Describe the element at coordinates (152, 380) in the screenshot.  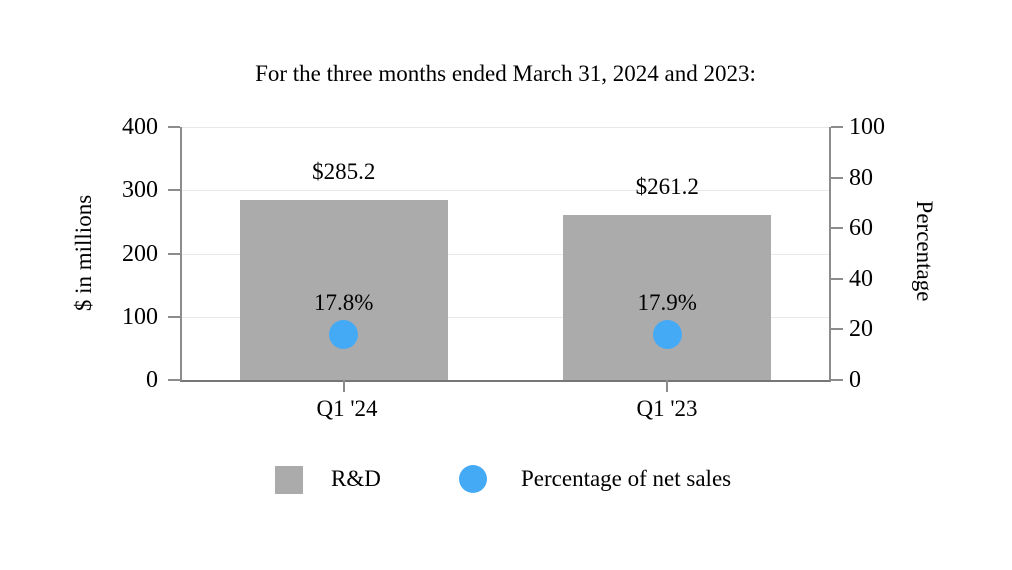
I see `left-axis-tick-label: 0` at that location.